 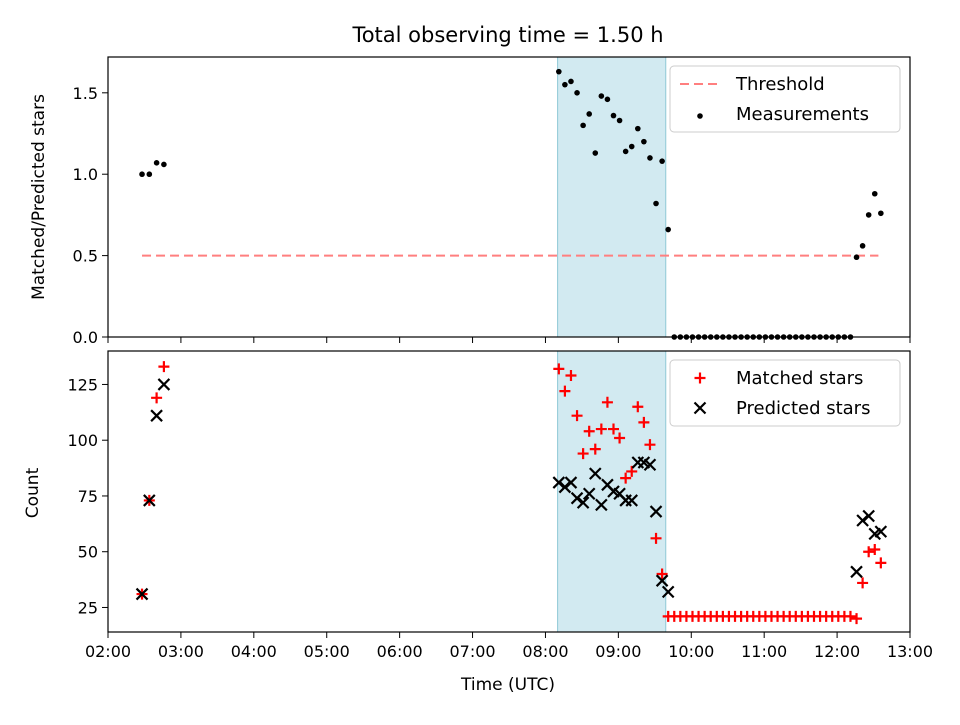 I want to click on legend-label: Threshold, so click(x=780, y=84).